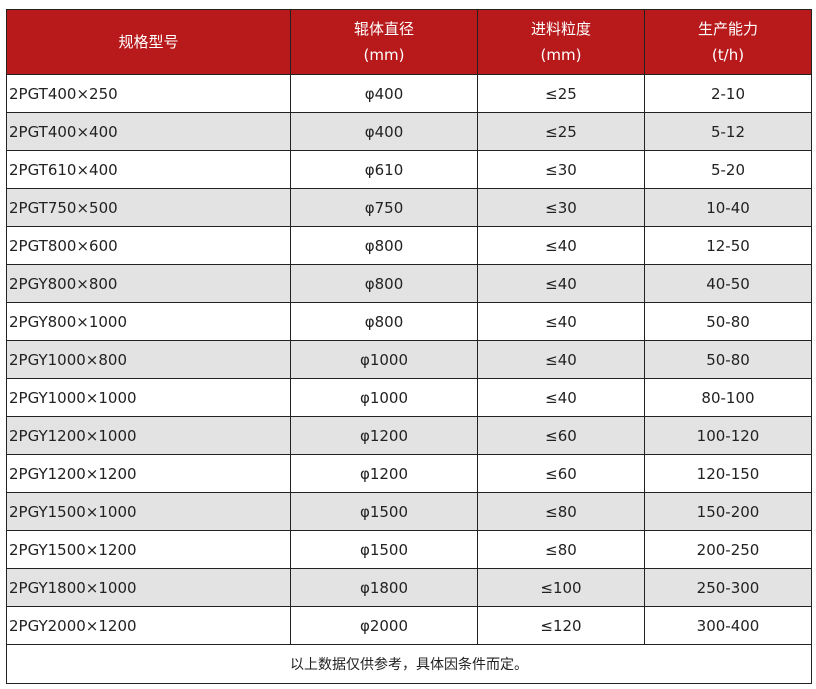  What do you see at coordinates (148, 245) in the screenshot?
I see `cell-model: 2PGT800×600` at bounding box center [148, 245].